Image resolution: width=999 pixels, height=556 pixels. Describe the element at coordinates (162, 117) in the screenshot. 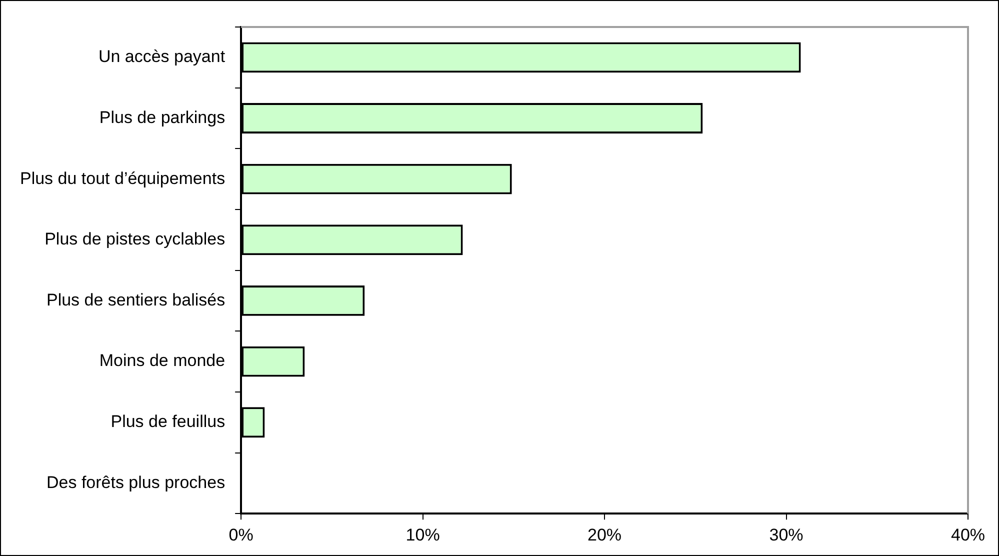

I see `y-tick-label: Plus de parkings` at that location.